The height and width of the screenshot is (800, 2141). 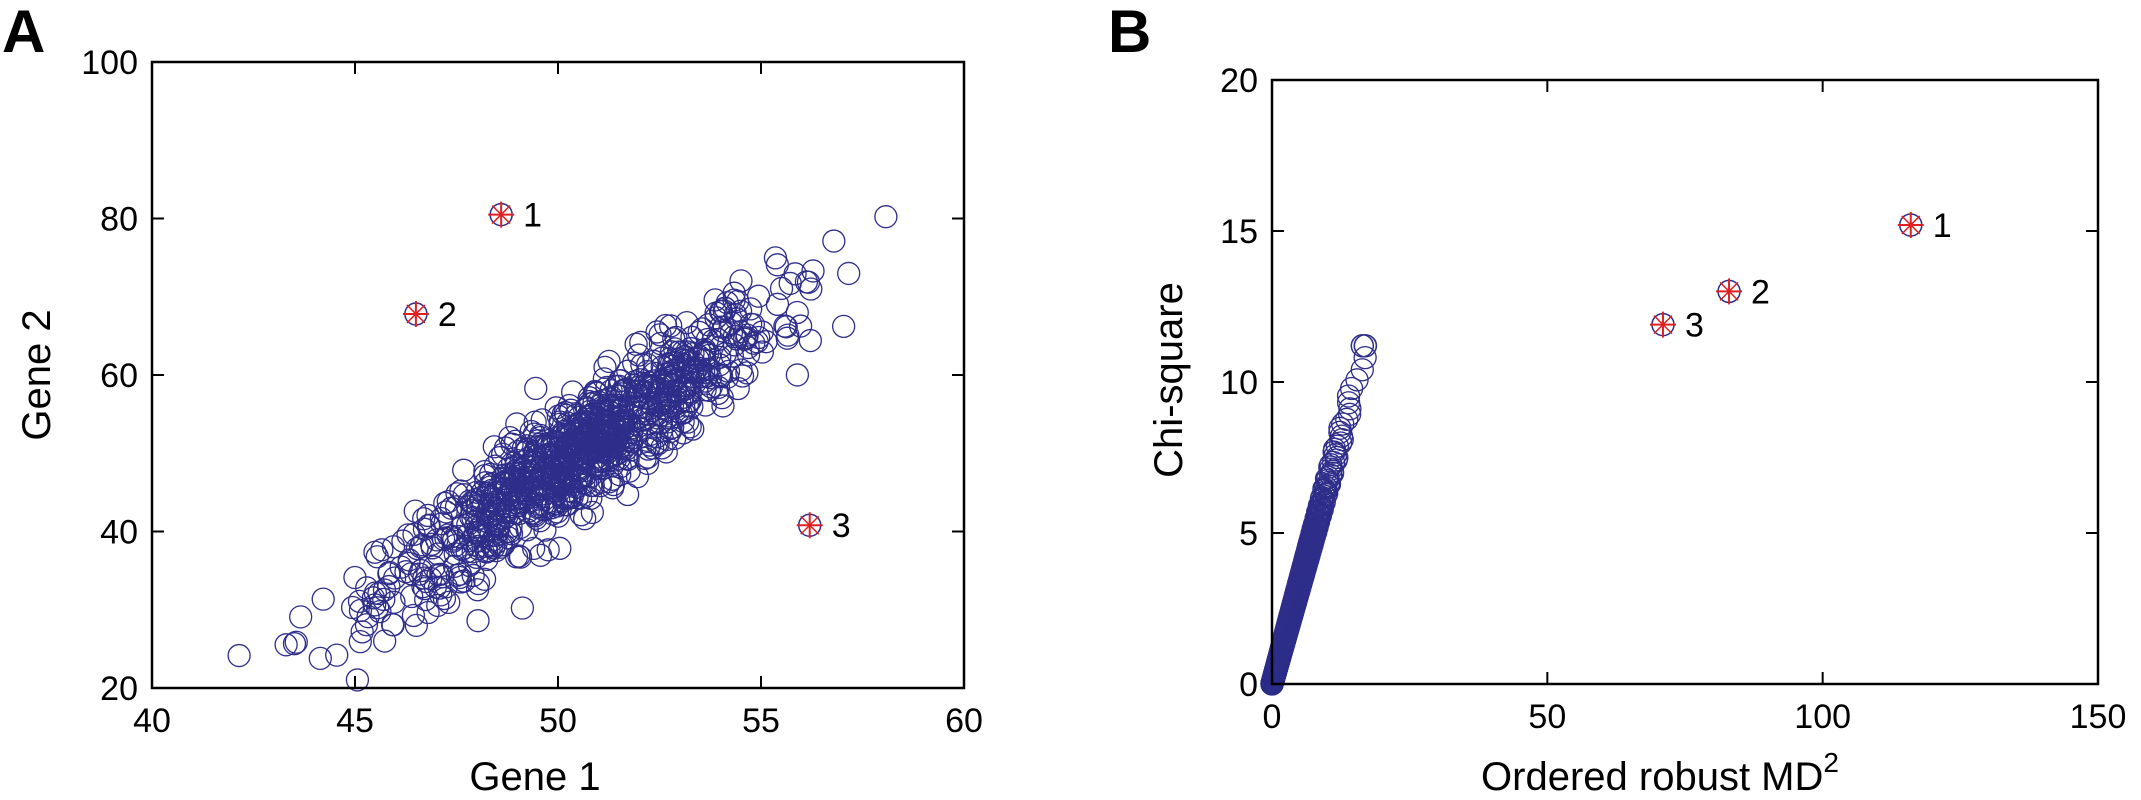 What do you see at coordinates (119, 376) in the screenshot?
I see `panel-a-y-tick-label: 60` at bounding box center [119, 376].